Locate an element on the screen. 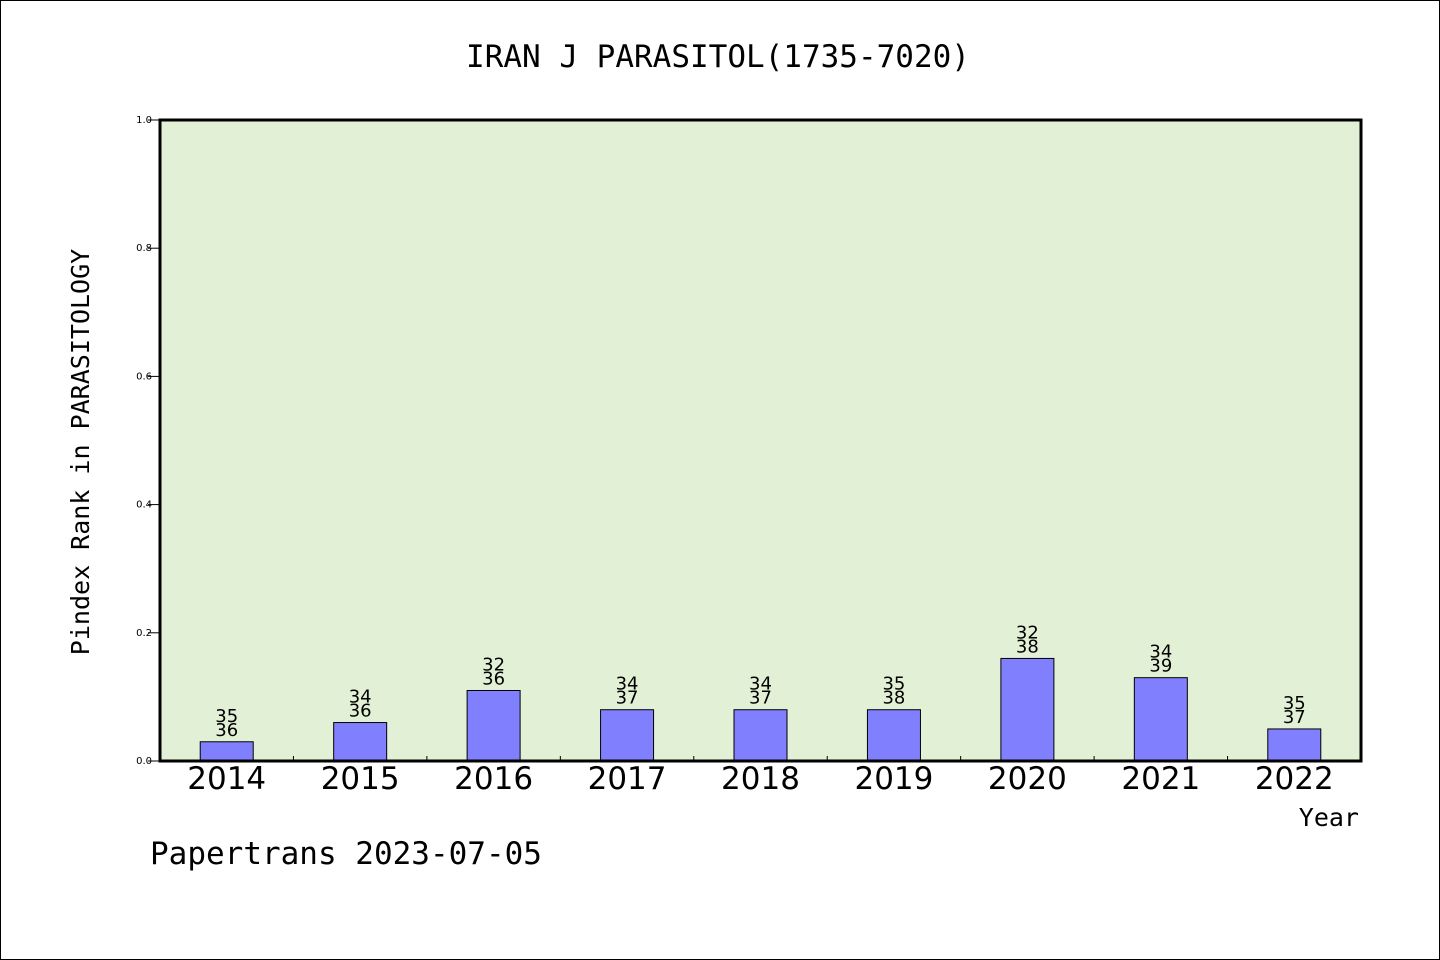 The image size is (1440, 960). y-axis-label: Pindex Rank in PARASITOLOGY is located at coordinates (80, 452).